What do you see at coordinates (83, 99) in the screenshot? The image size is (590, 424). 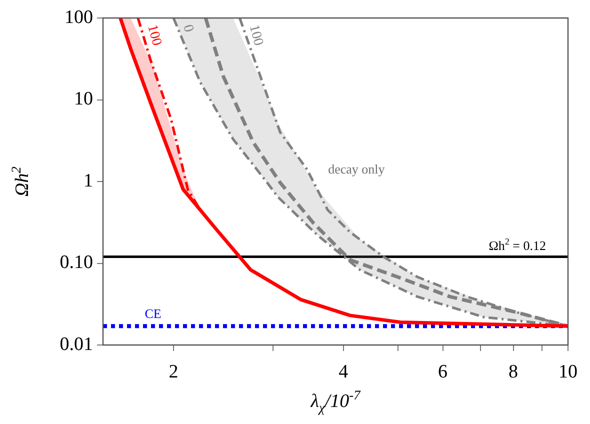 I see `y-tick-label: 10` at bounding box center [83, 99].